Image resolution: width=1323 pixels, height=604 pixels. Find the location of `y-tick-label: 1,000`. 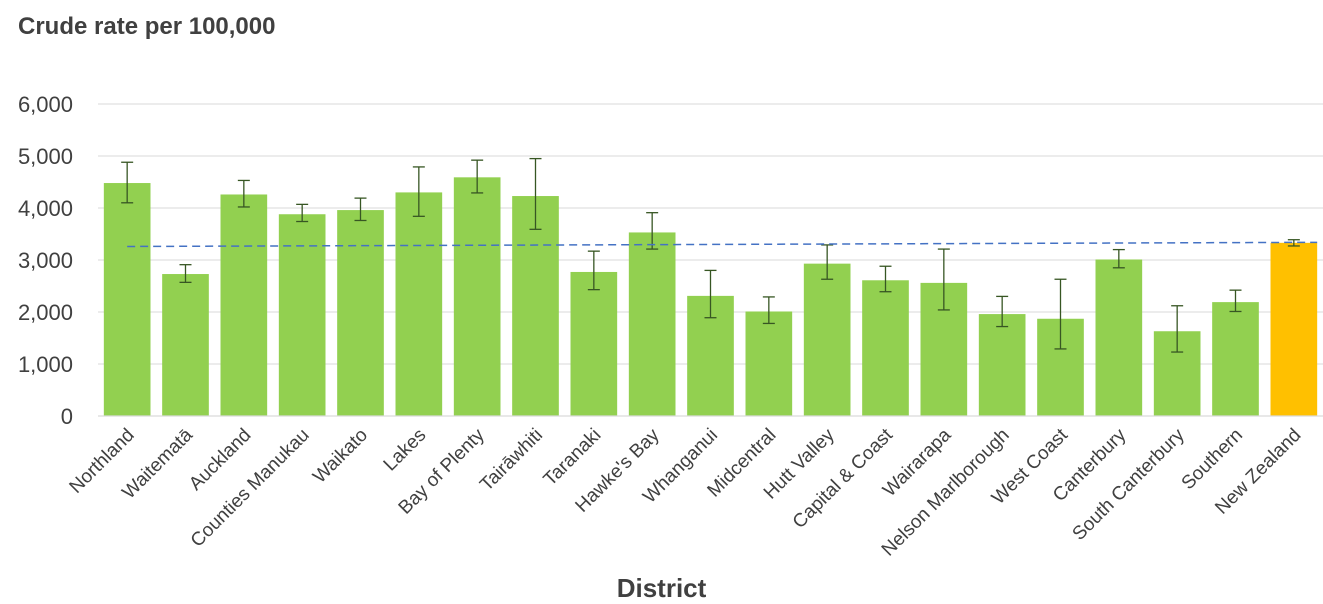

y-tick-label: 1,000 is located at coordinates (45, 364).